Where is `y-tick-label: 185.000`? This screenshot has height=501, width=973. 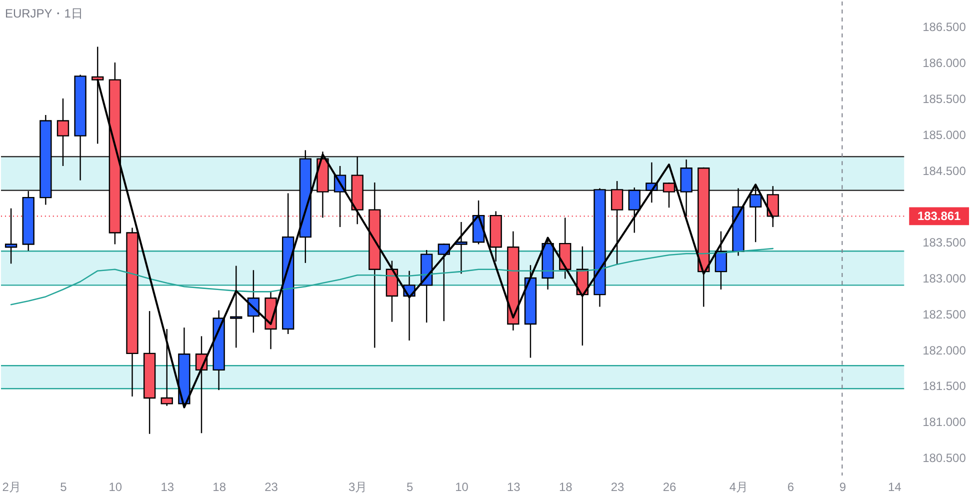
y-tick-label: 185.000 is located at coordinates (944, 135).